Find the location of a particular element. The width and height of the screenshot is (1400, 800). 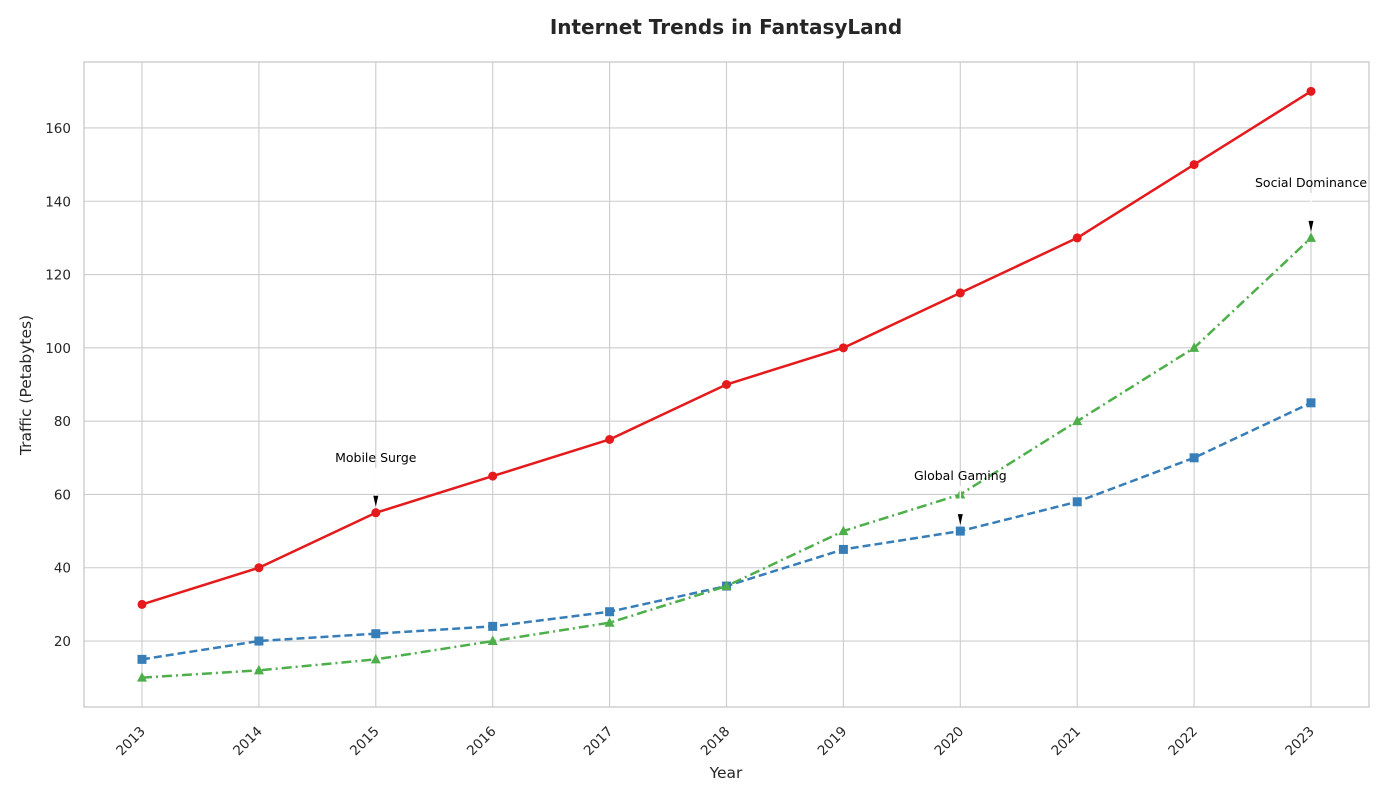

y-tick-label: 100 is located at coordinates (58, 349).